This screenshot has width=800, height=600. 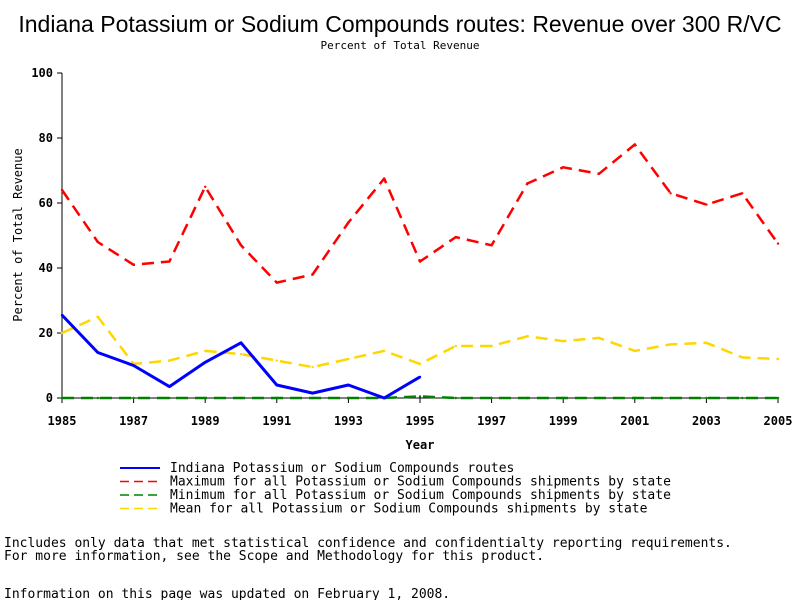 I want to click on x-tick-label: 1991, so click(x=276, y=421).